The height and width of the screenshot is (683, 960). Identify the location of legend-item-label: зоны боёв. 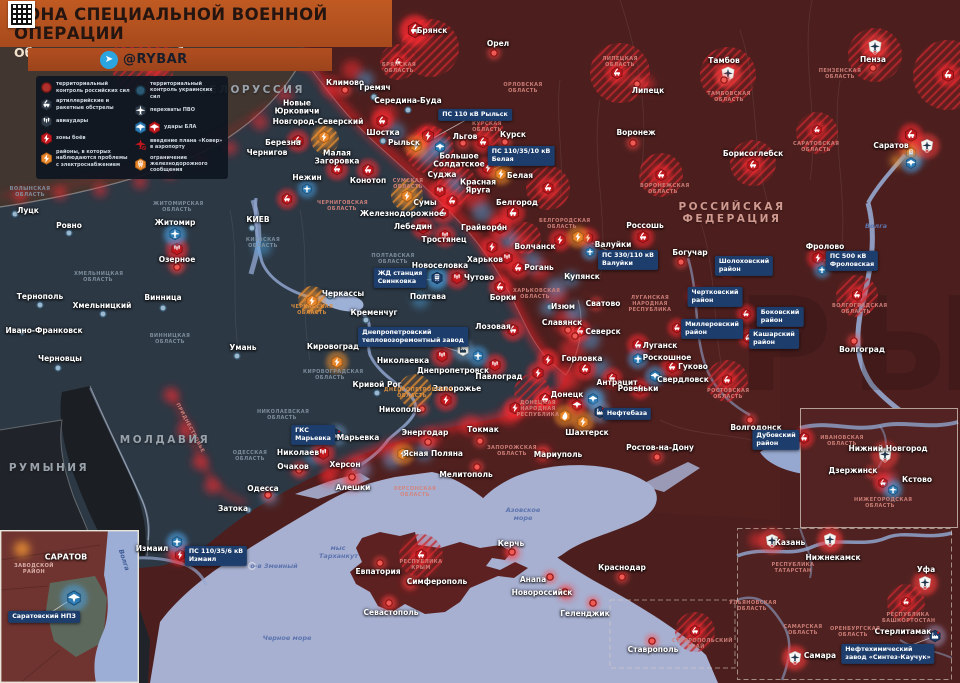
(71, 138).